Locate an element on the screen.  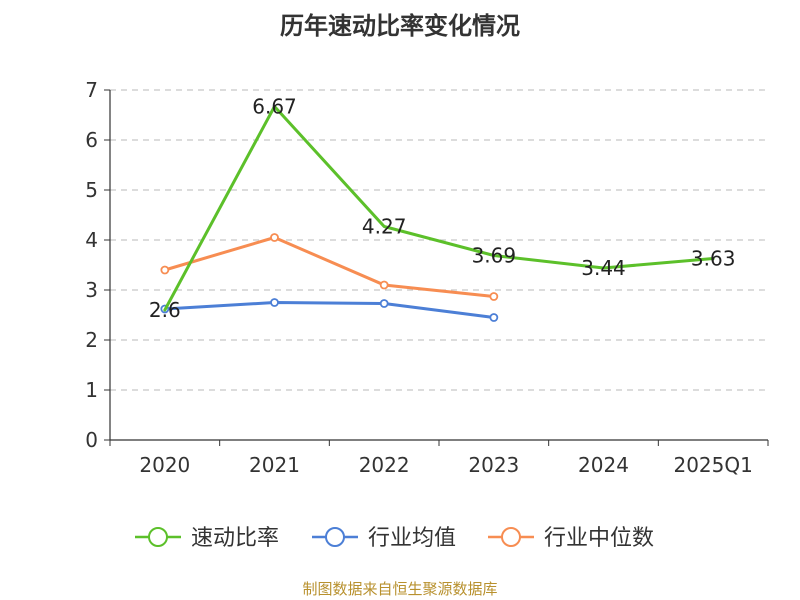
x-tick-label: 2020 is located at coordinates (164, 465).